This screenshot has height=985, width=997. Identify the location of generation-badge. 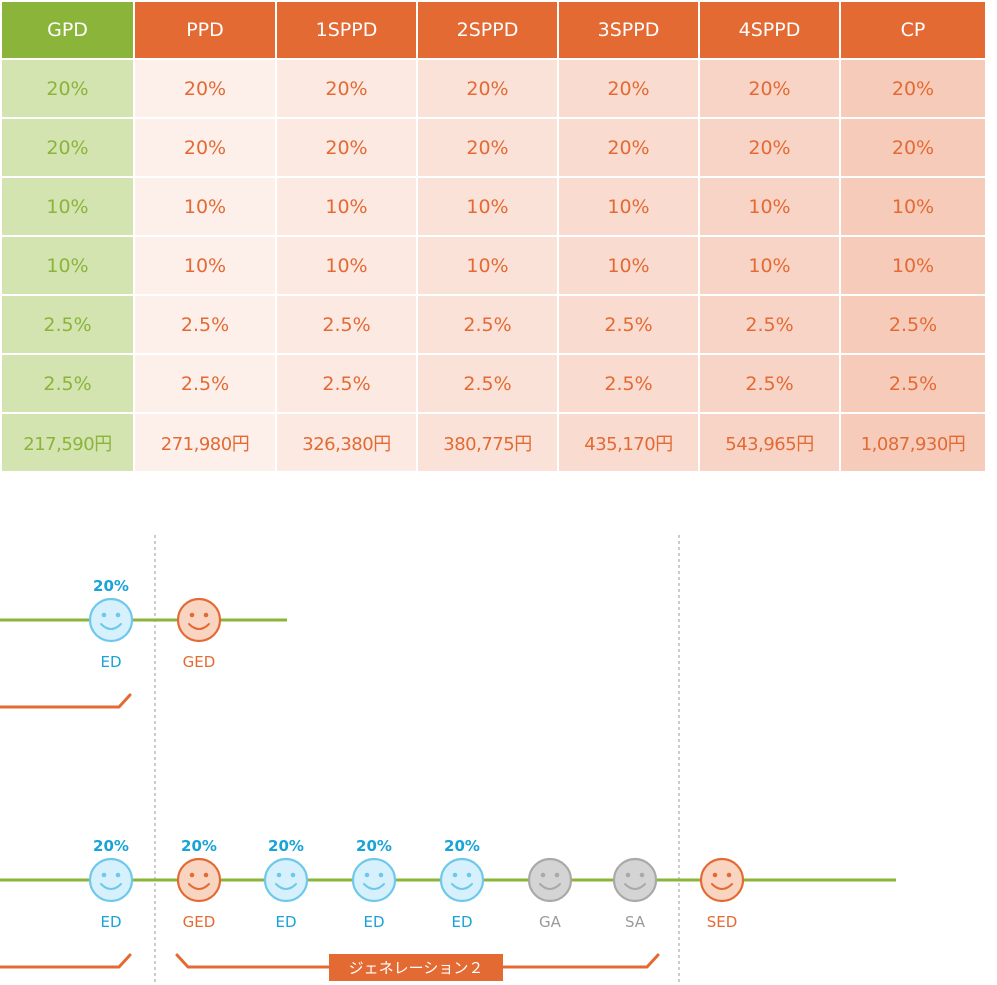
(416, 967).